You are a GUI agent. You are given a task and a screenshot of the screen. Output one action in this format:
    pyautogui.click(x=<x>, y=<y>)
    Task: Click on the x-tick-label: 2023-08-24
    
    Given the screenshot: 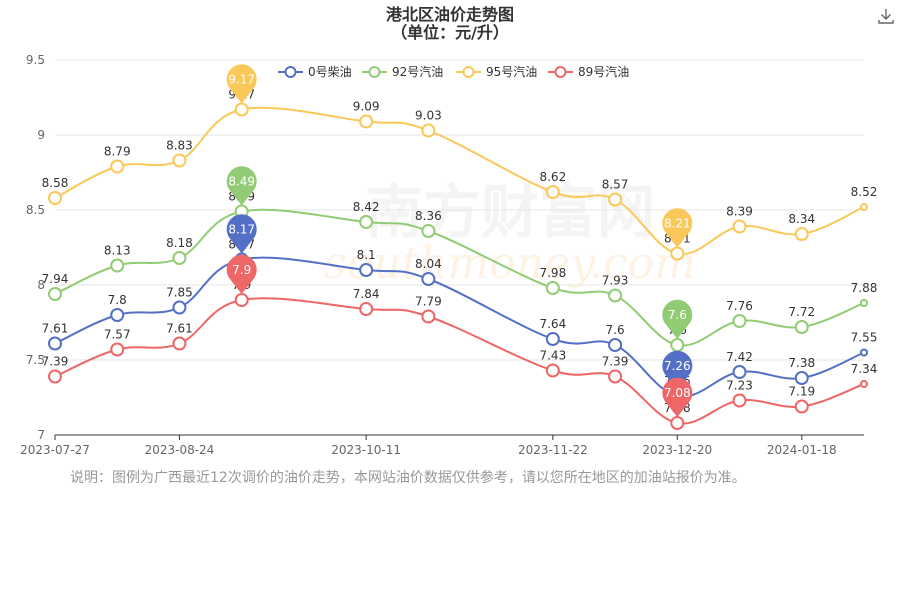 What is the action you would take?
    pyautogui.click(x=180, y=450)
    